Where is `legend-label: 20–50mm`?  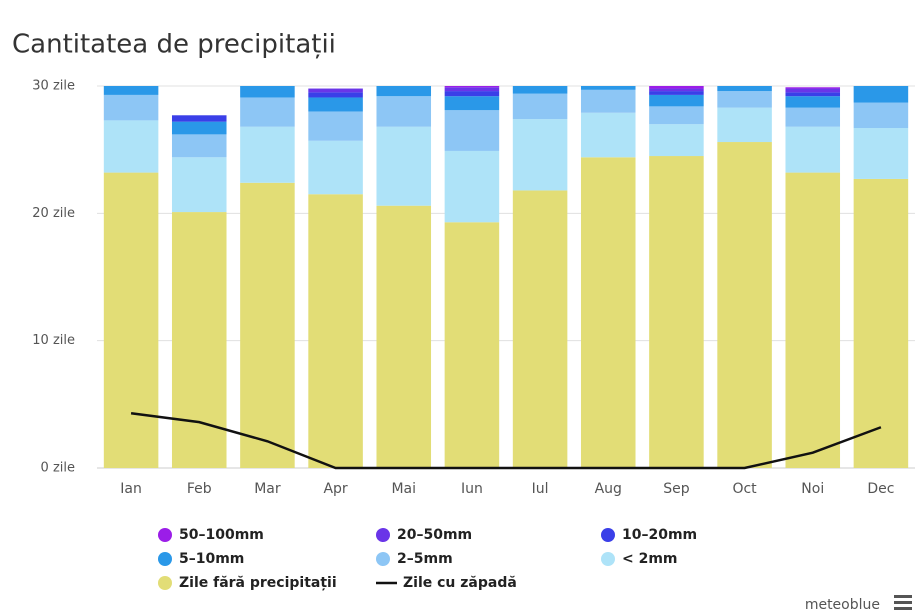 legend-label: 20–50mm is located at coordinates (434, 535).